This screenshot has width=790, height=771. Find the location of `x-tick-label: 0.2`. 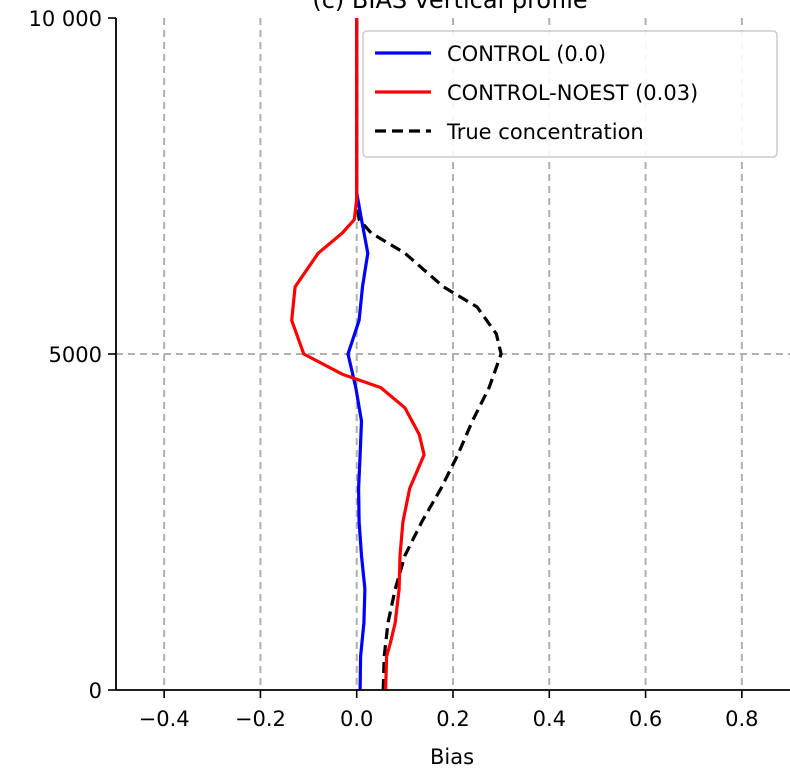

x-tick-label: 0.2 is located at coordinates (452, 719).